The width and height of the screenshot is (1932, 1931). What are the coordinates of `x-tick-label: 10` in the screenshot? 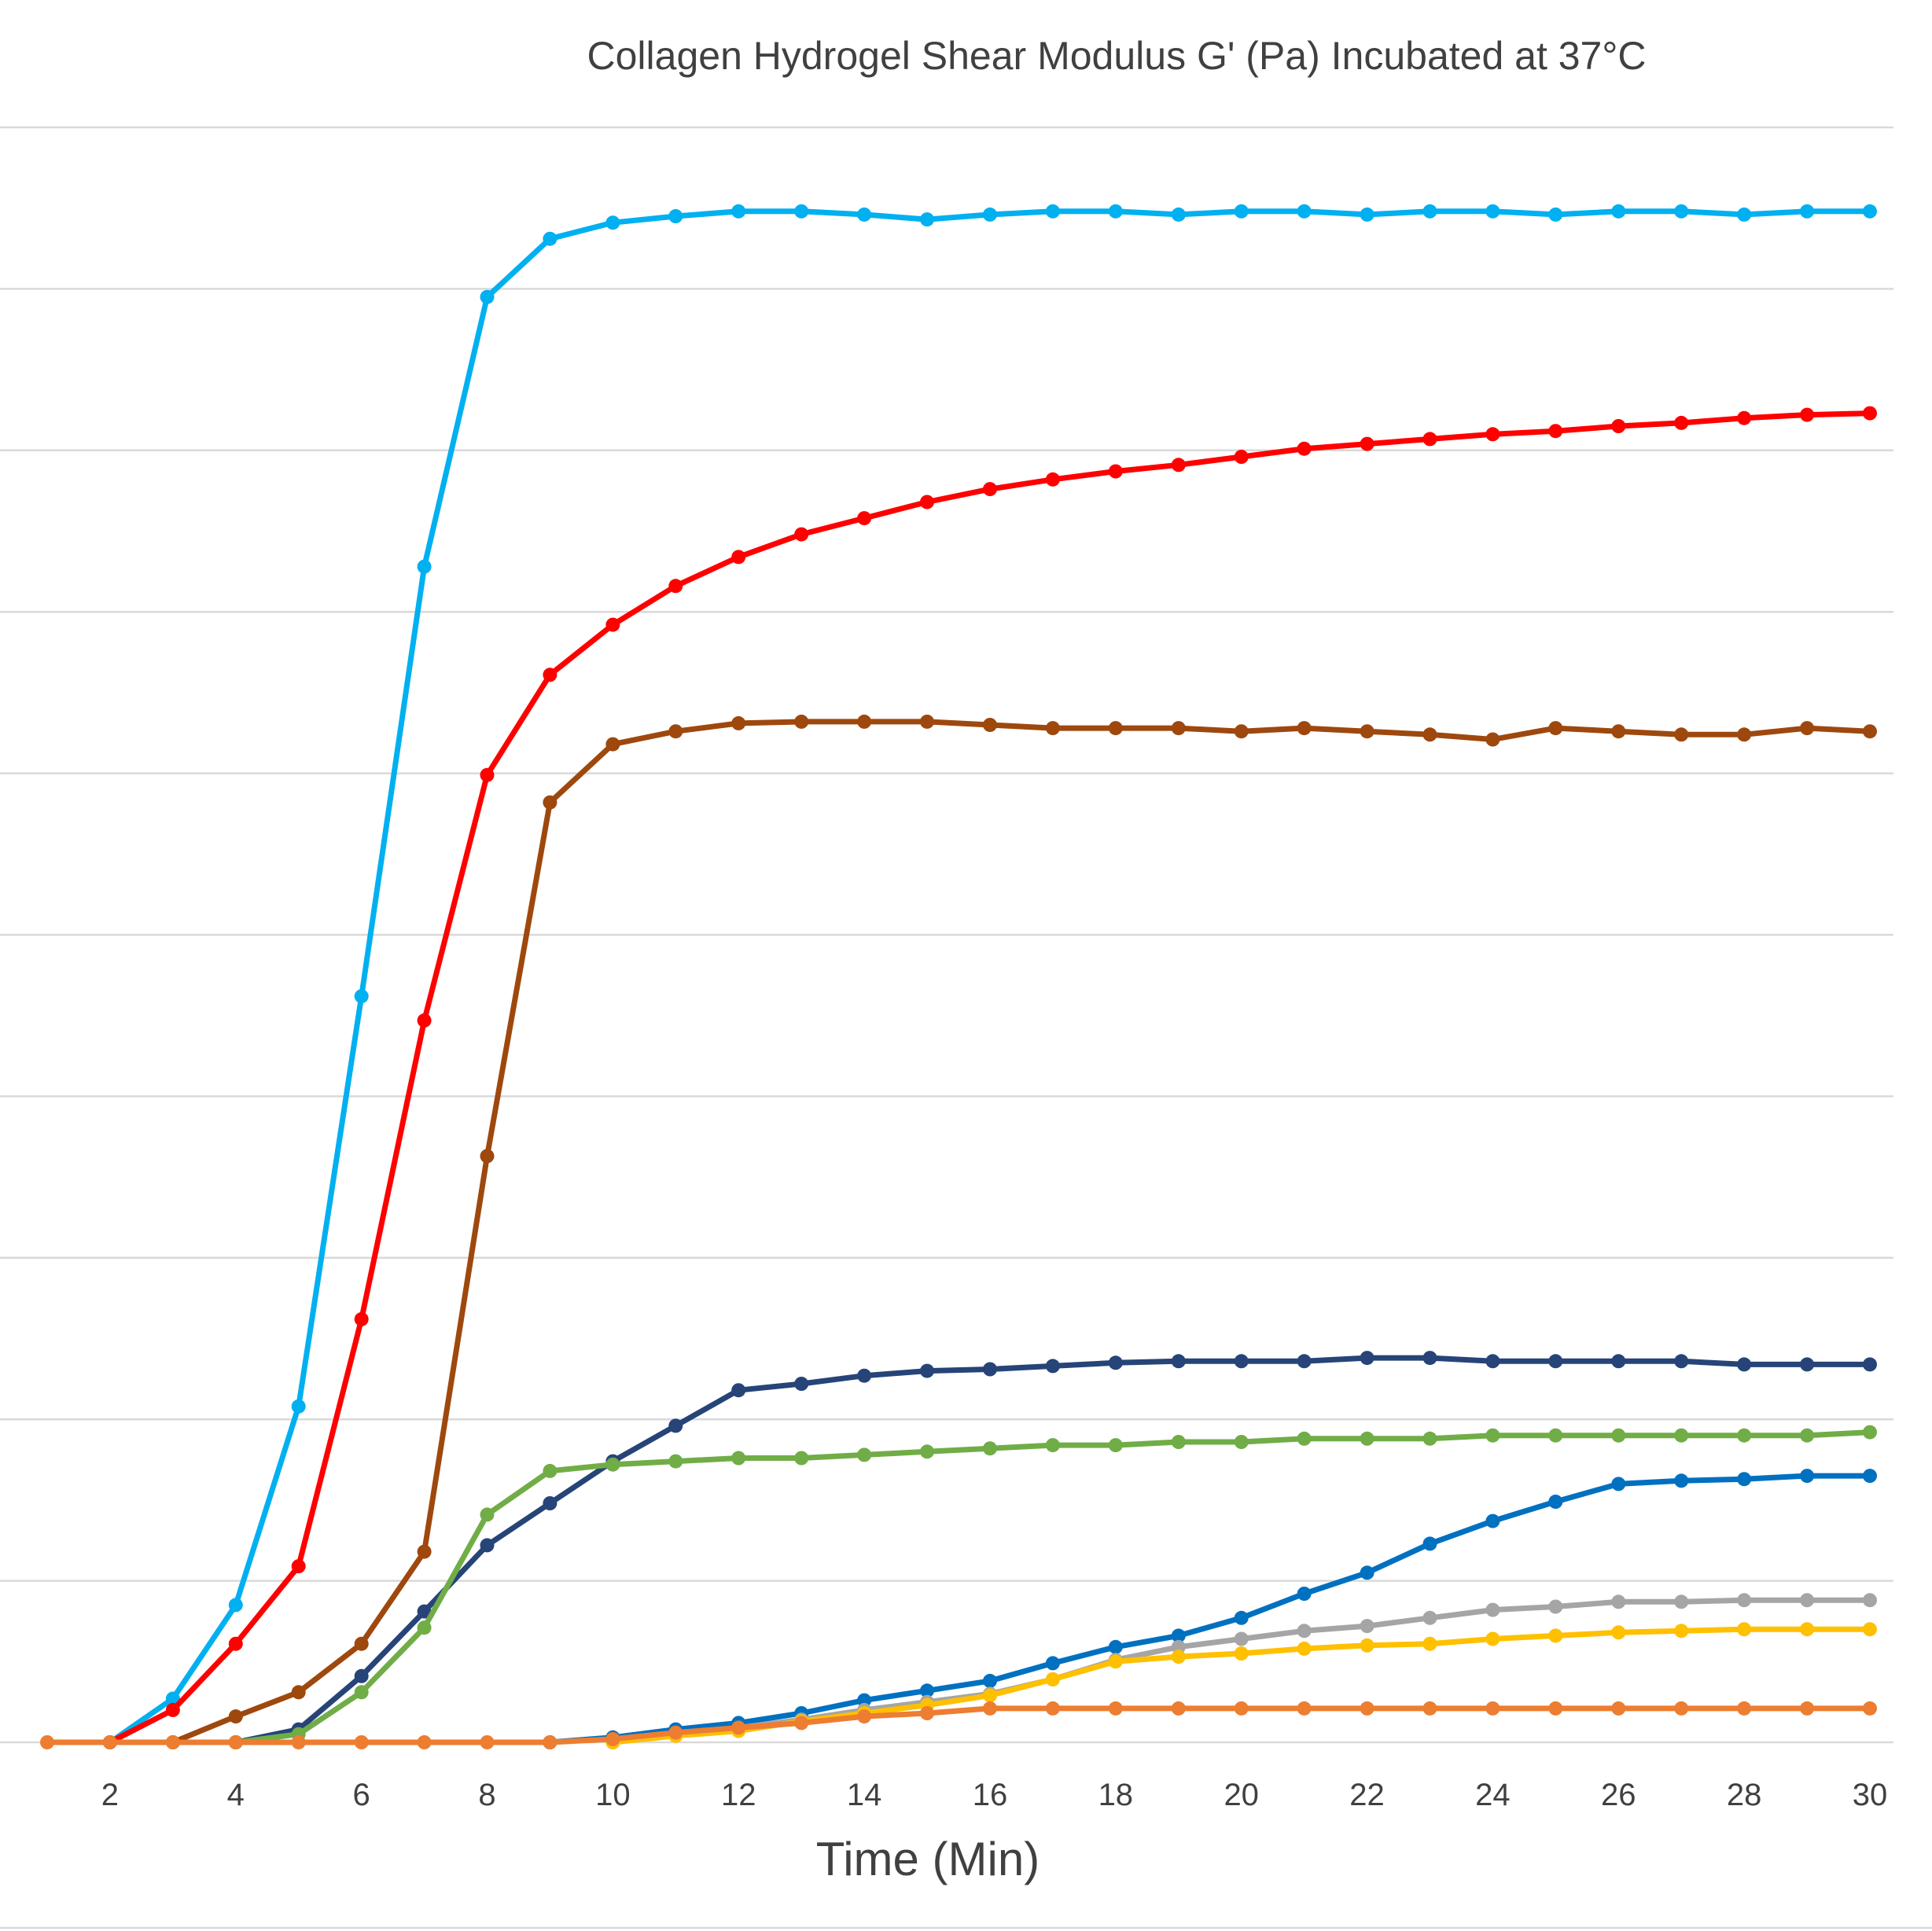 It's located at (613, 1795).